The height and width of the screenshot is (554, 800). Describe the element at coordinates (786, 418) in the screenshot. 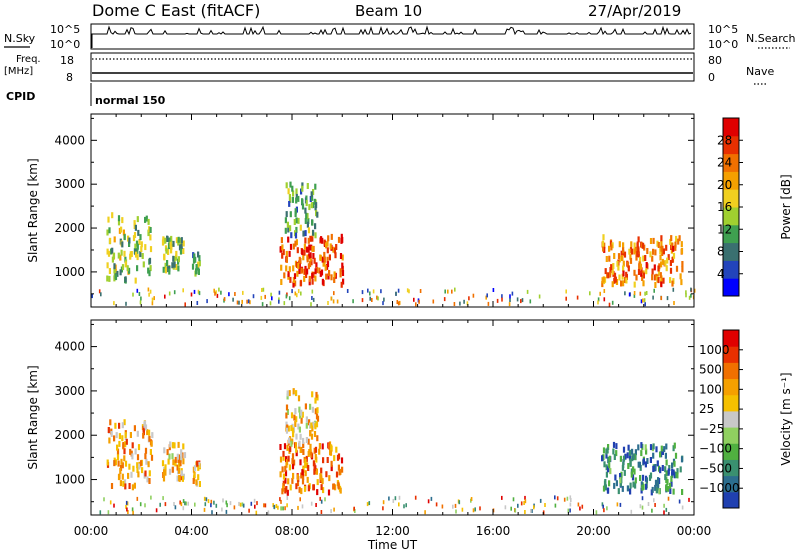

I see `colorbar-label: Velocity [m s⁻¹]` at that location.